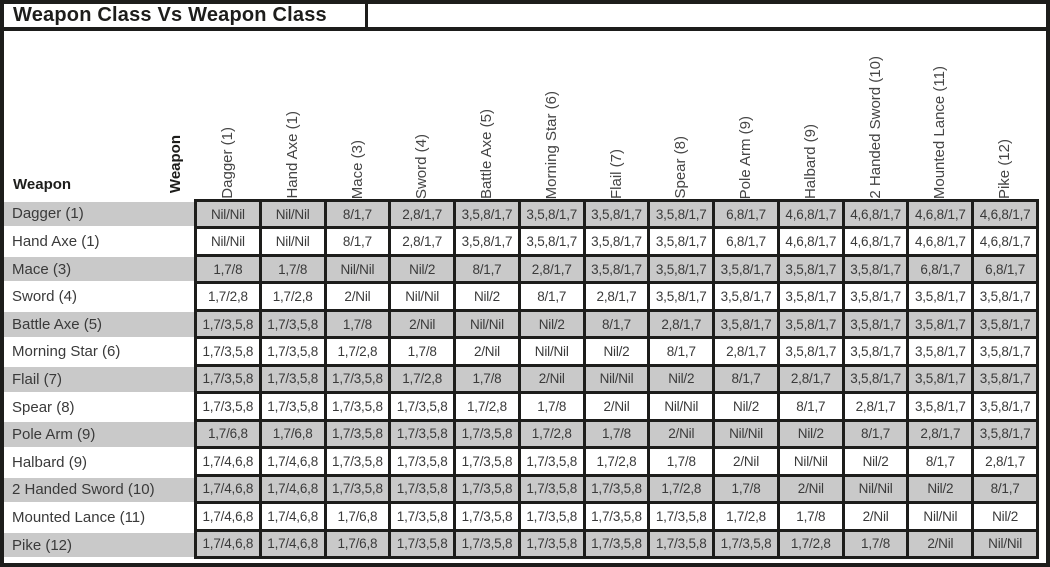 This screenshot has width=1050, height=567. What do you see at coordinates (746, 434) in the screenshot?
I see `table-cell-r9-c9: Nil/Nil` at bounding box center [746, 434].